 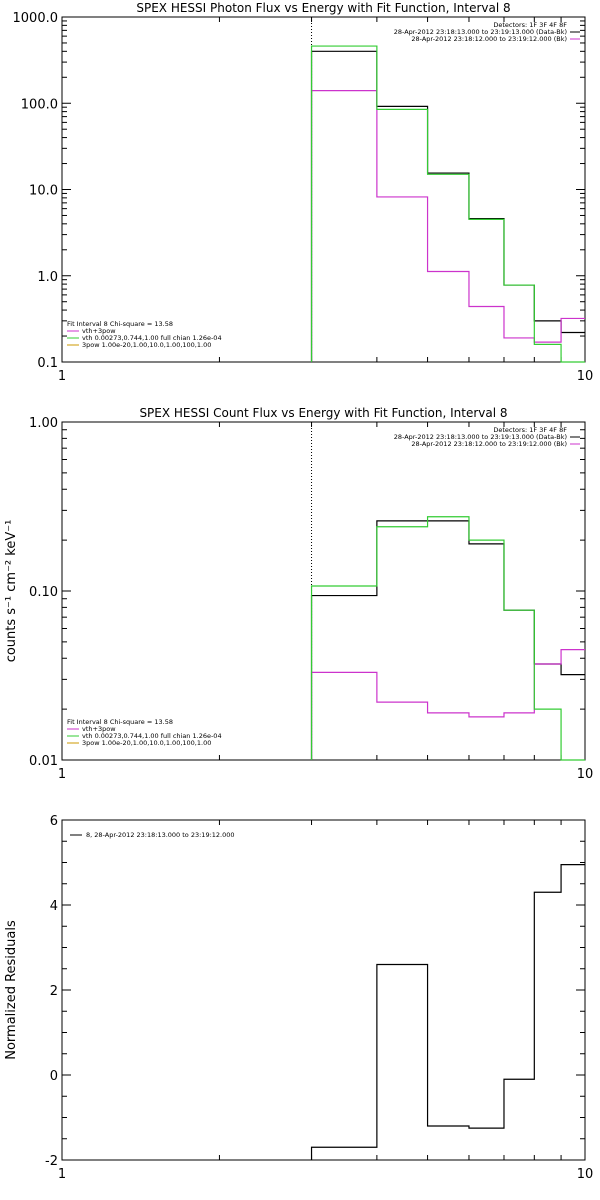 What do you see at coordinates (47, 277) in the screenshot?
I see `y-tick-label: 1.0` at bounding box center [47, 277].